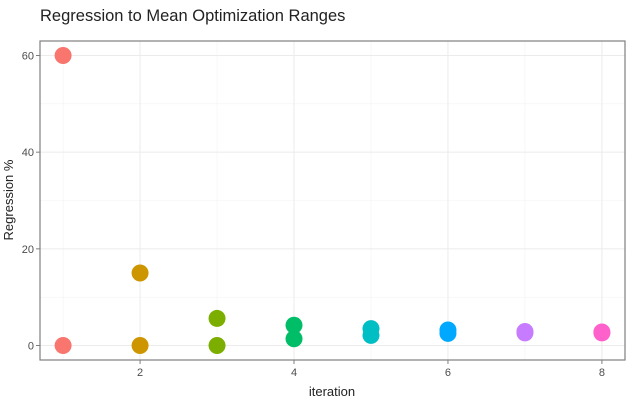 The width and height of the screenshot is (631, 400). I want to click on y-tick-label: 20, so click(28, 250).